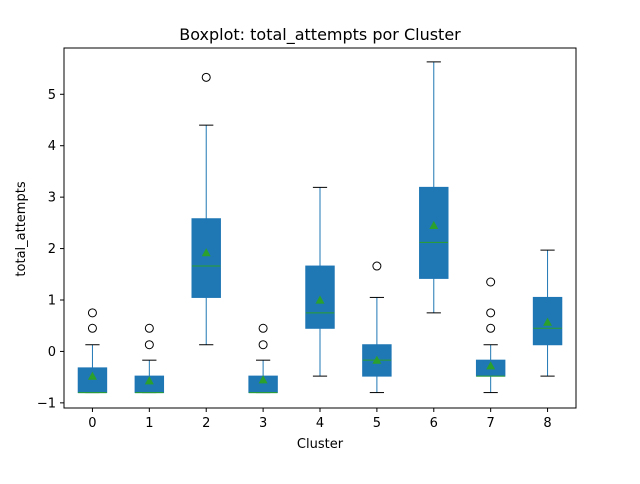 This screenshot has width=640, height=484. What do you see at coordinates (92, 423) in the screenshot?
I see `x-tick-label: 0` at bounding box center [92, 423].